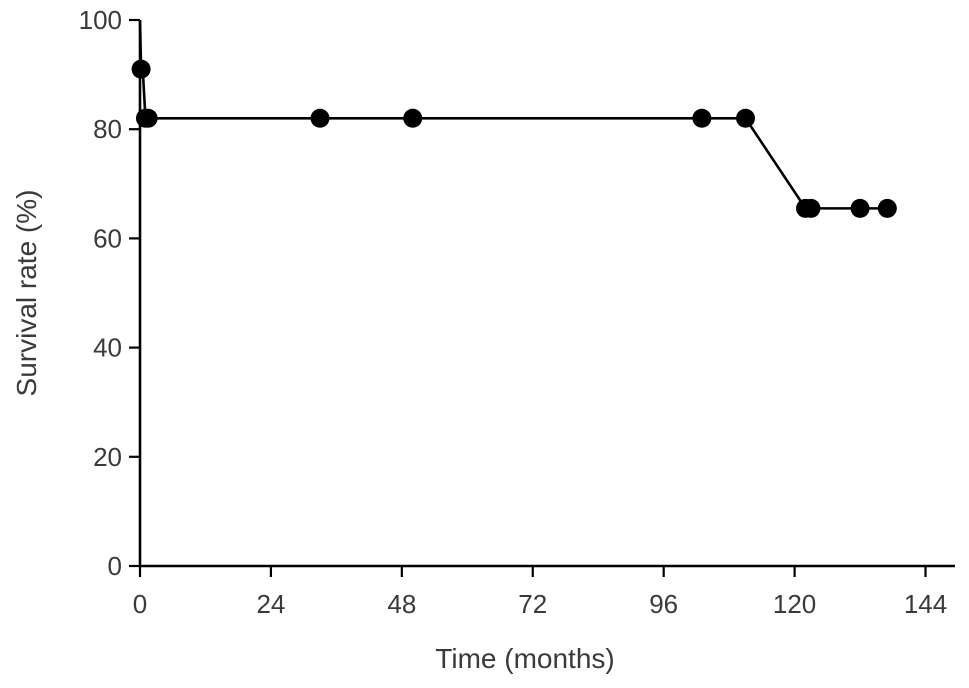 This screenshot has width=969, height=688. Describe the element at coordinates (115, 566) in the screenshot. I see `y-tick-label: 0` at that location.